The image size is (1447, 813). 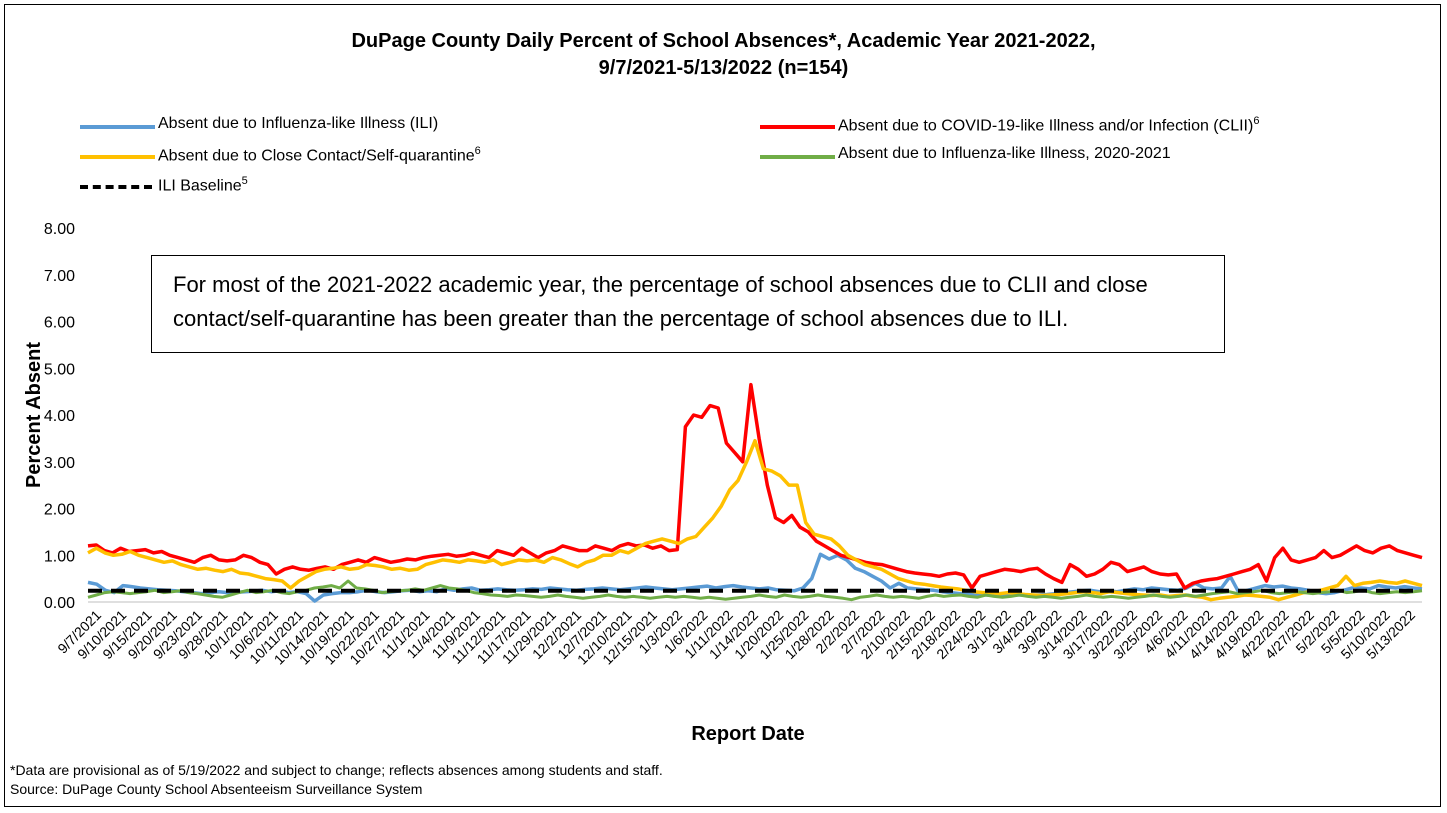 I want to click on y-axis-label: Percent Absent, so click(x=34, y=415).